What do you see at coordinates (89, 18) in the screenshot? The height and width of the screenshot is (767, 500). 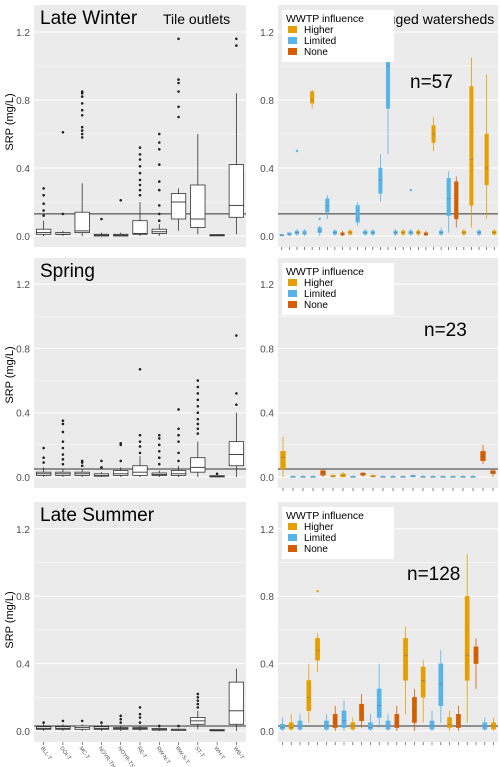 I see `season-title-late-winter: Late Winter` at bounding box center [89, 18].